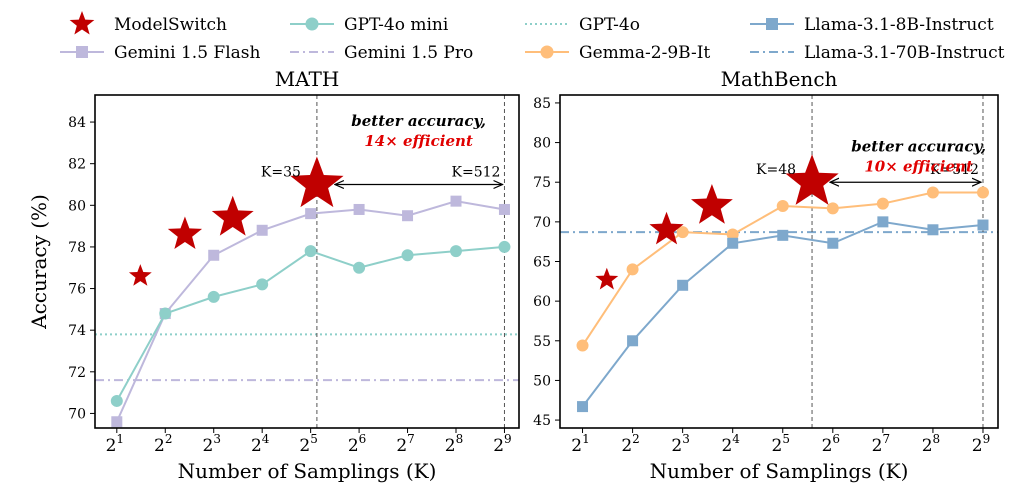  What do you see at coordinates (776, 170) in the screenshot?
I see `k-label-left: K=48` at bounding box center [776, 170].